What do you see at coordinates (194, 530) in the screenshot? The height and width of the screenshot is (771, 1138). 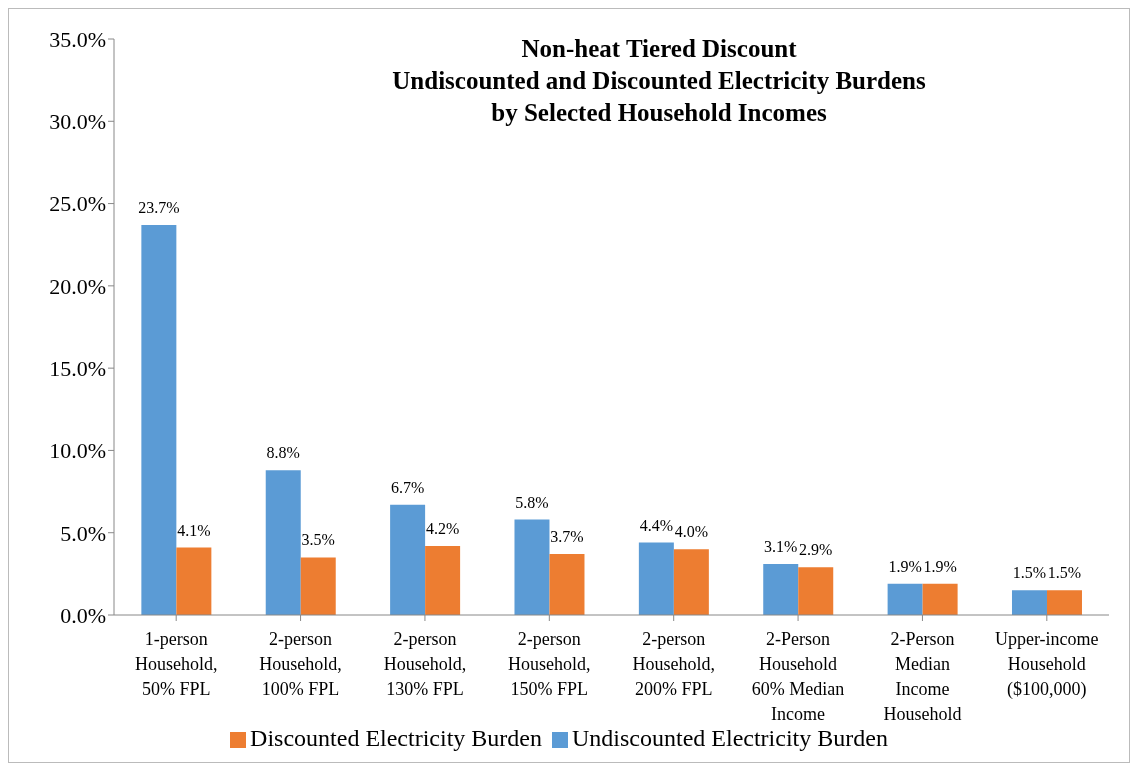 I see `data-label: 4.1%` at bounding box center [194, 530].